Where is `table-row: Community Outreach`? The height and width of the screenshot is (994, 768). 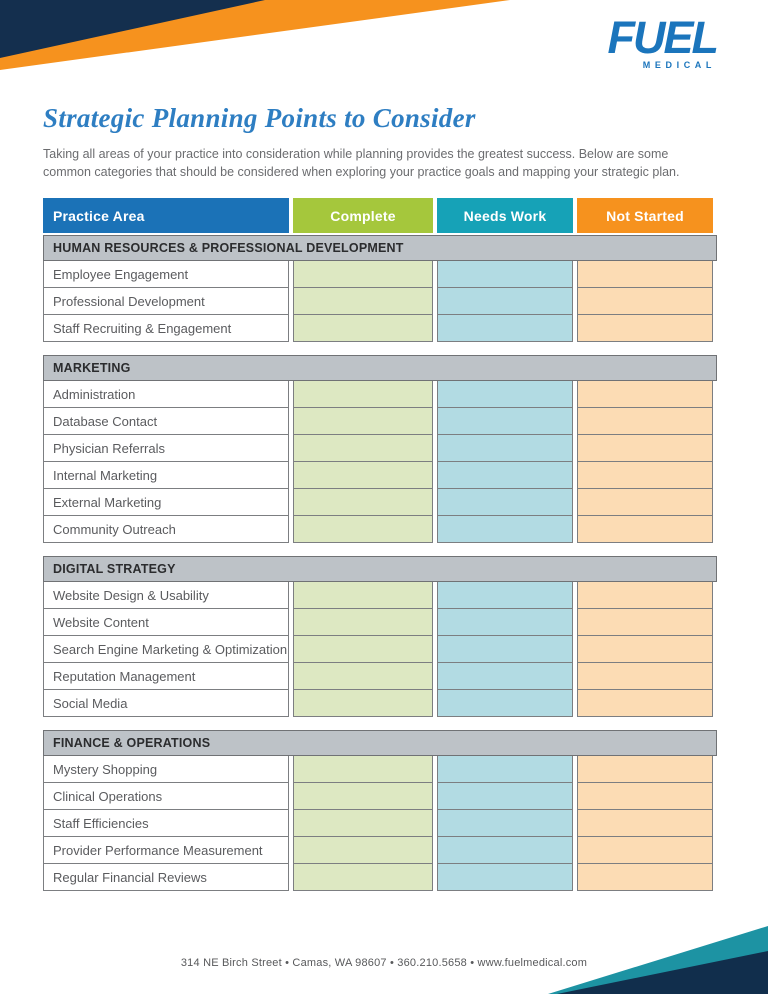
table-row: Community Outreach is located at coordinates (380, 529).